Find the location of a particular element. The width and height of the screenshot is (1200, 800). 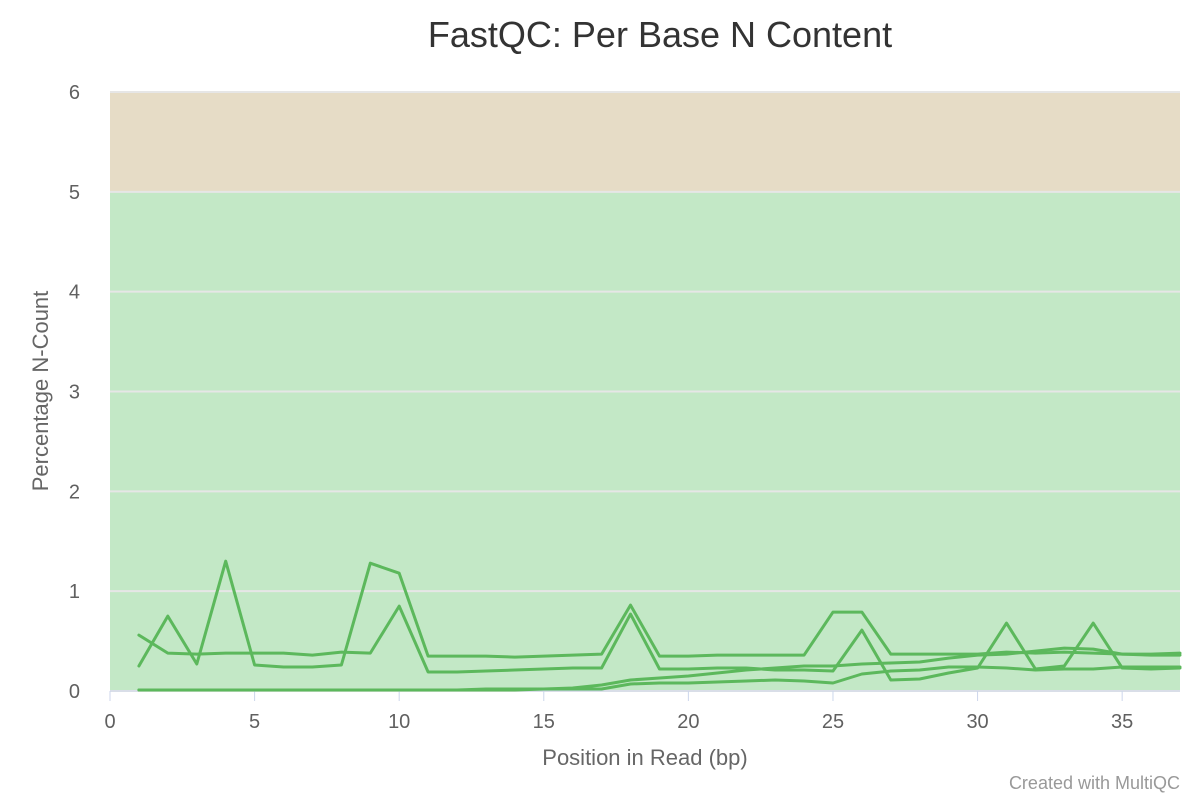

x-axis-title: Position in Read (bp) is located at coordinates (644, 757).